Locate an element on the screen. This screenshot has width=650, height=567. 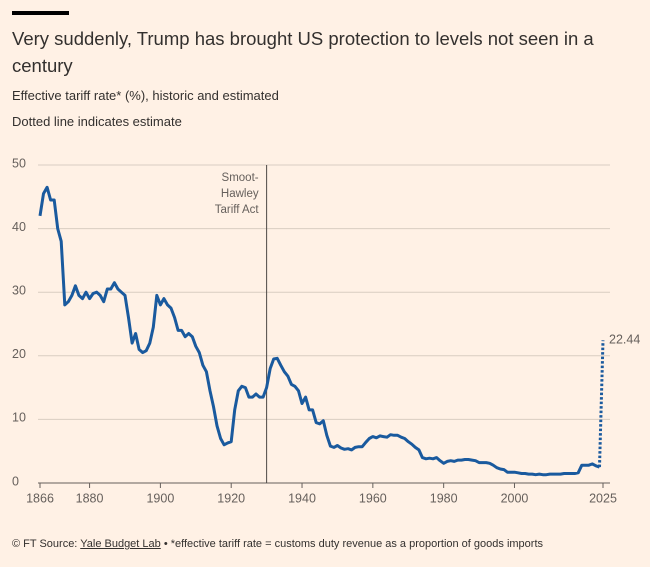
footer-prefix: © FT Source: is located at coordinates (45, 544).